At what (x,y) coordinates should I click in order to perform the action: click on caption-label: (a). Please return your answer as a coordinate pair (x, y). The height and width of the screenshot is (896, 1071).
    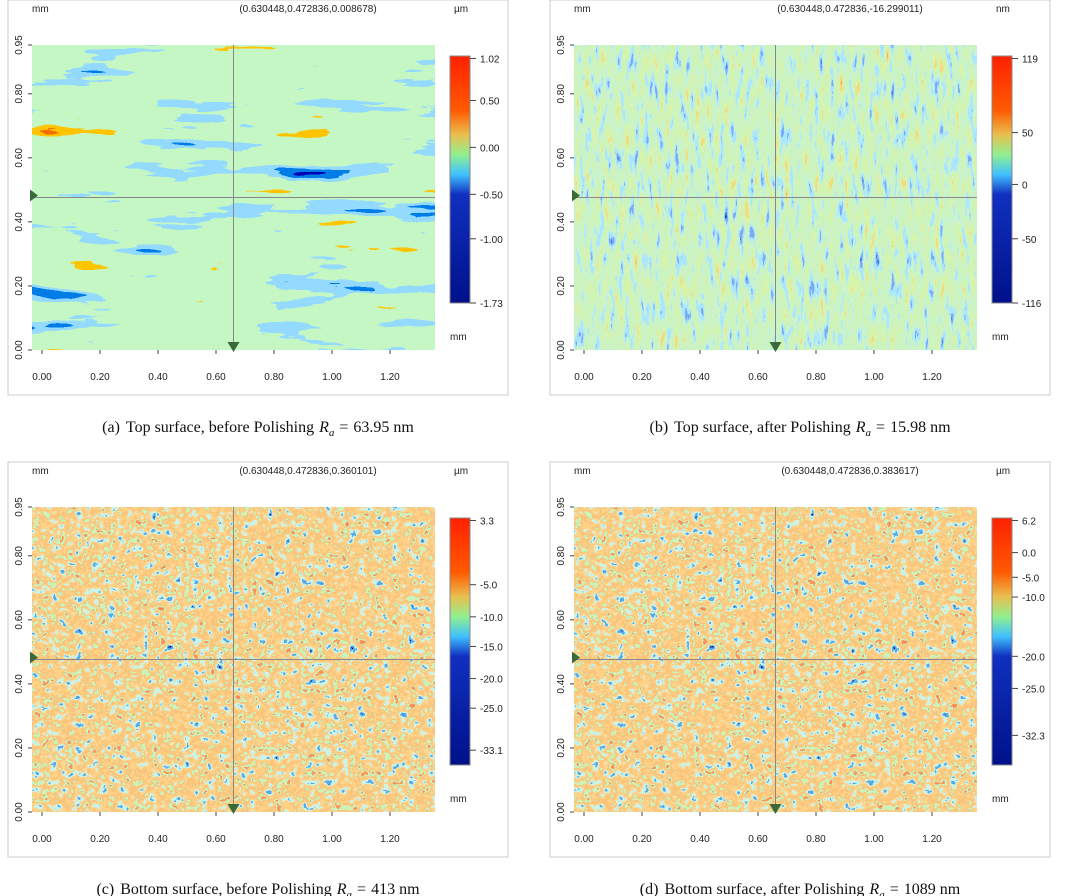
    Looking at the image, I should click on (111, 427).